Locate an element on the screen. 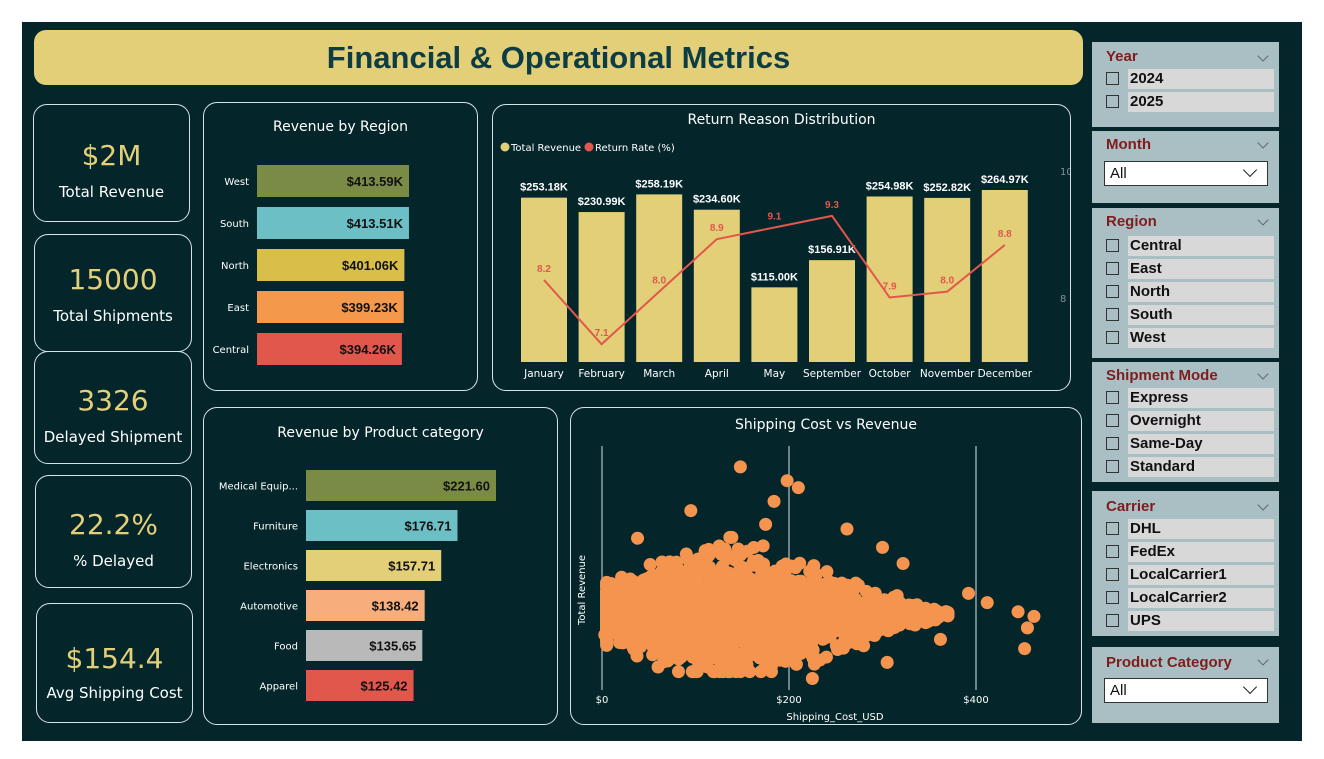 This screenshot has width=1324, height=759. slicer-option: Overnight is located at coordinates (1189, 421).